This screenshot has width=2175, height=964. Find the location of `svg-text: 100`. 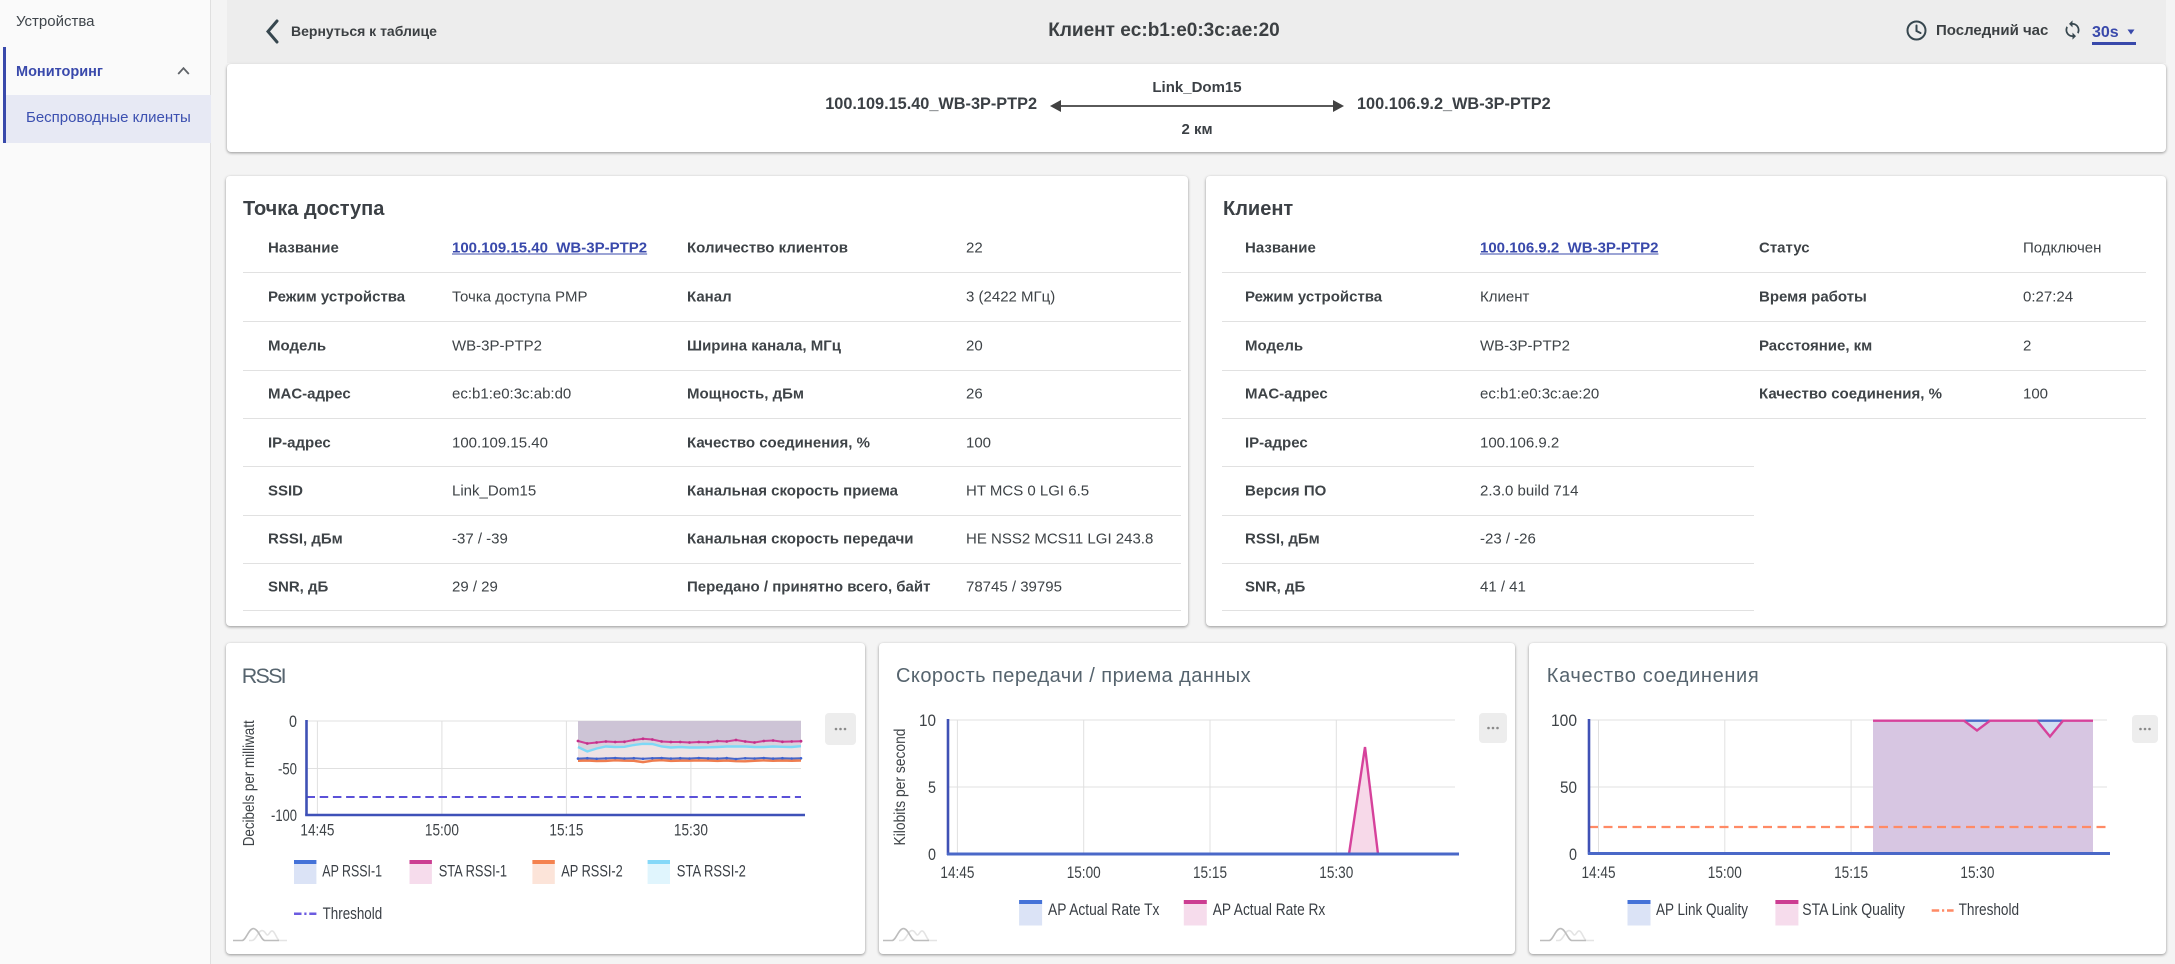

svg-text: 100 is located at coordinates (1564, 720).